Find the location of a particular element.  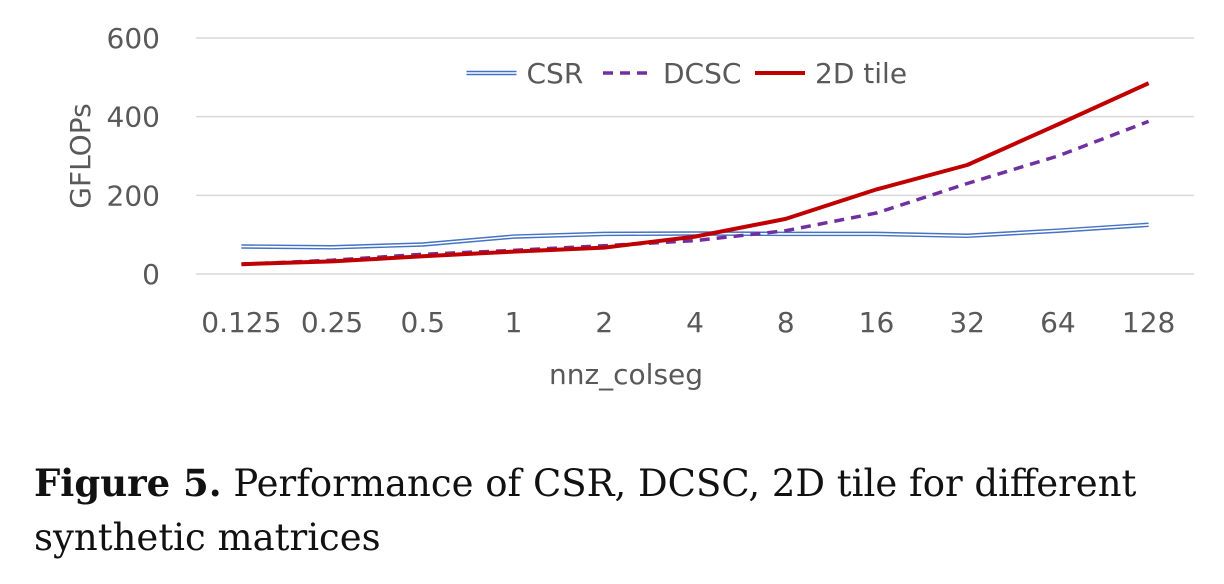

figure-caption-label: Figure 5. is located at coordinates (128, 483).